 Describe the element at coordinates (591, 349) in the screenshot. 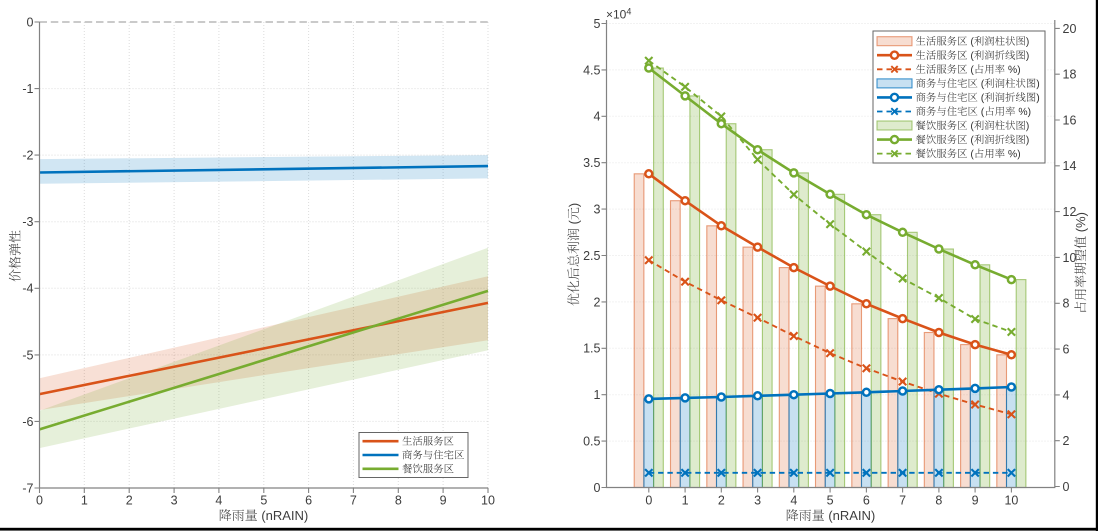

I see `svg-text: 1.5` at that location.